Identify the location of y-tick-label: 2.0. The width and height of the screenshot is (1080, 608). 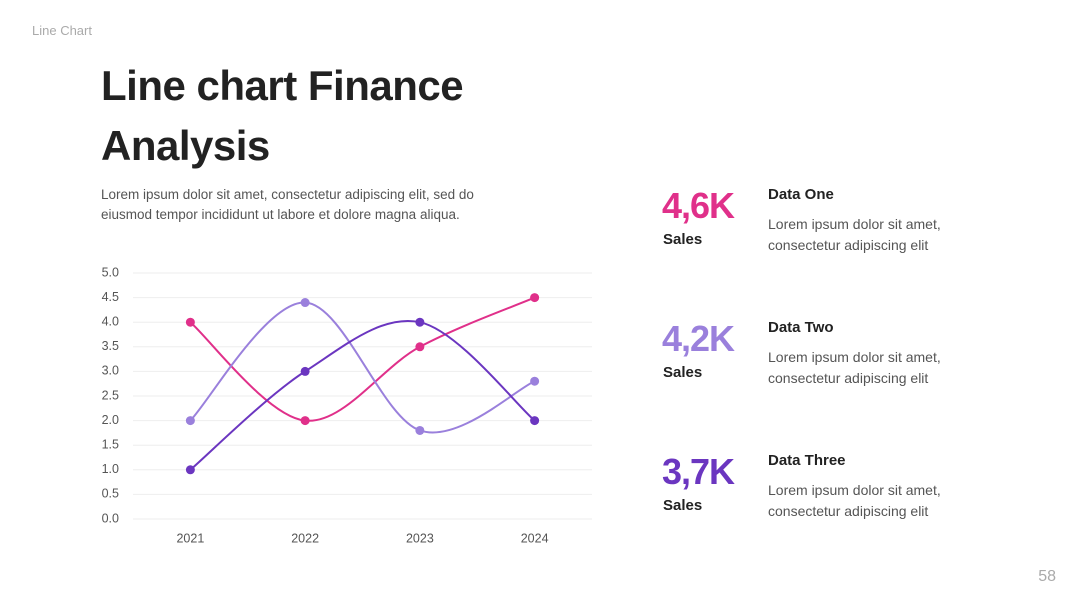
(110, 420).